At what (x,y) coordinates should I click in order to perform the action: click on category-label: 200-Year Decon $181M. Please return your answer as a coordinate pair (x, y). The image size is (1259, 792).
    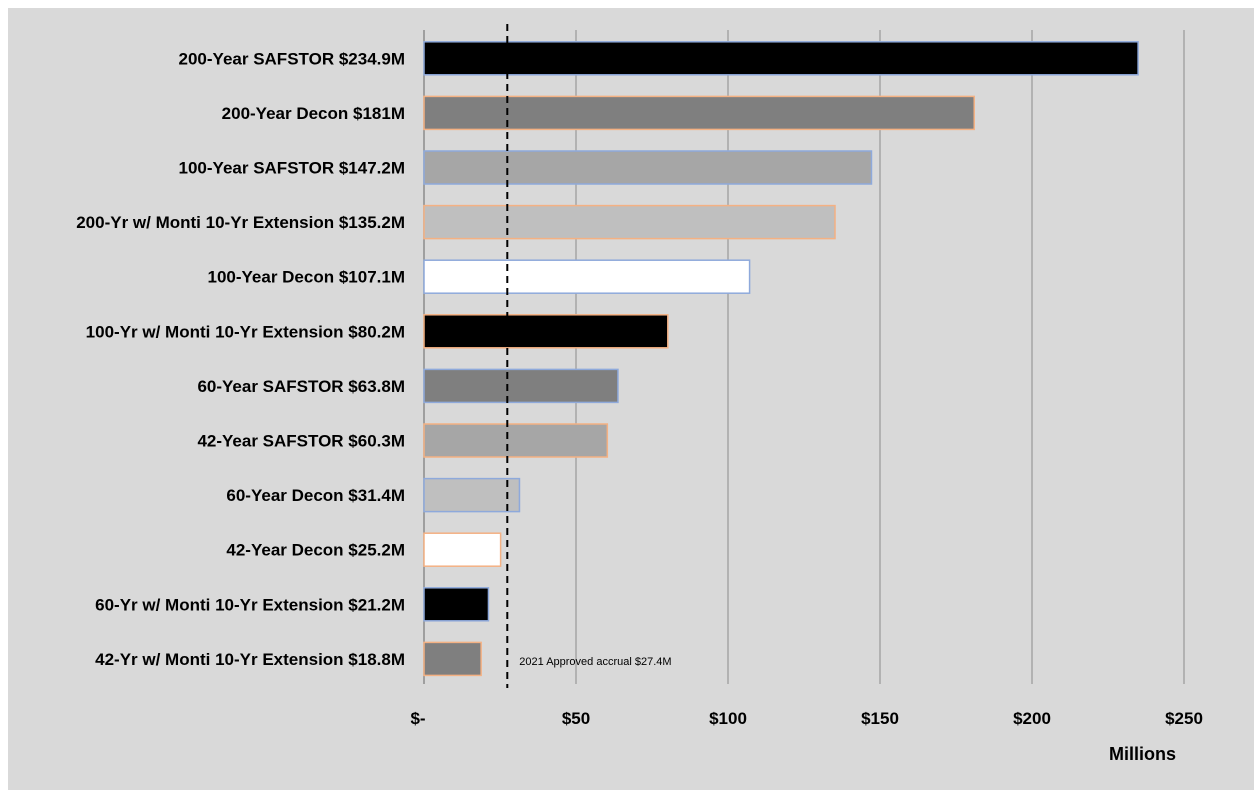
    Looking at the image, I should click on (313, 113).